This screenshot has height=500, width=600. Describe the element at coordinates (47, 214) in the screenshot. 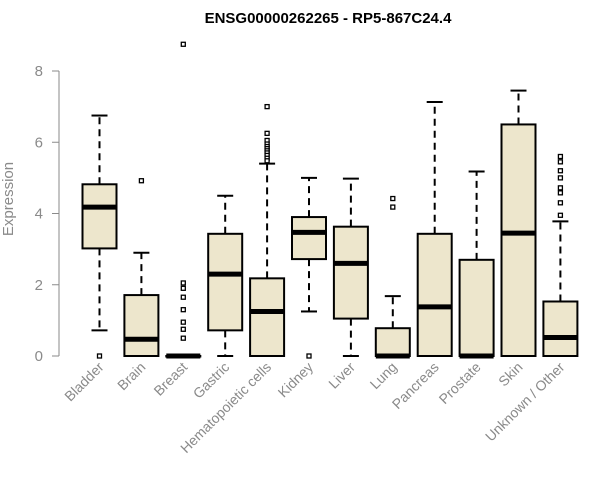

I see `y-axis: 0 2 4 6 8` at that location.